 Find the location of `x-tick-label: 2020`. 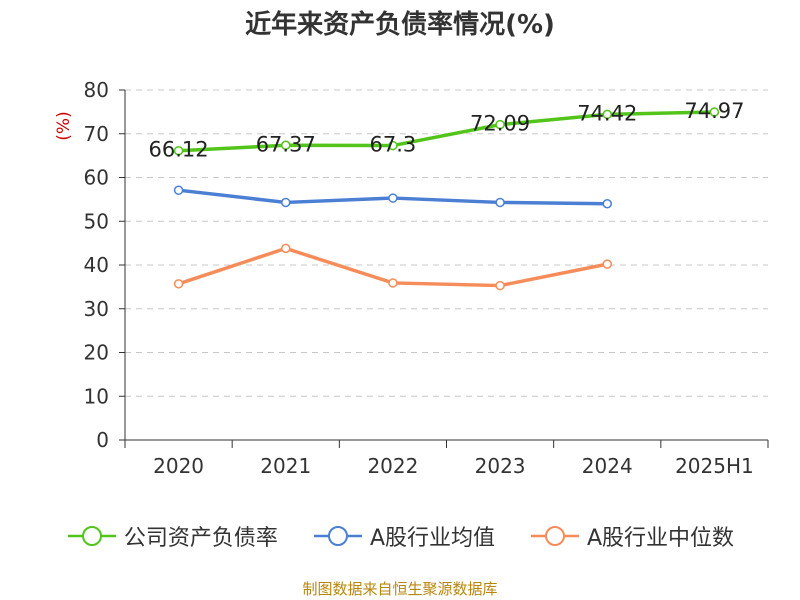

x-tick-label: 2020 is located at coordinates (178, 466).